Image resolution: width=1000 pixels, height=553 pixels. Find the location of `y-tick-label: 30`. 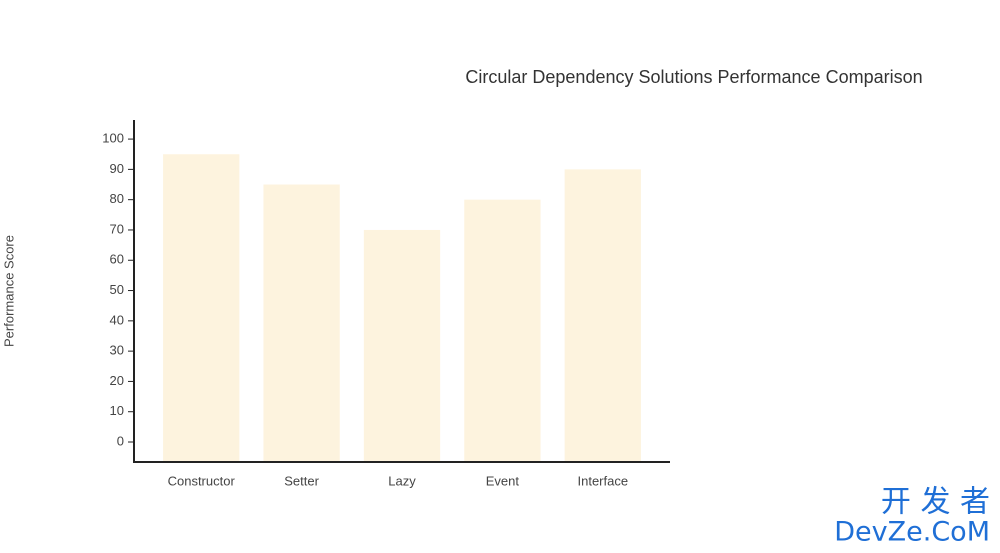

y-tick-label: 30 is located at coordinates (117, 350).